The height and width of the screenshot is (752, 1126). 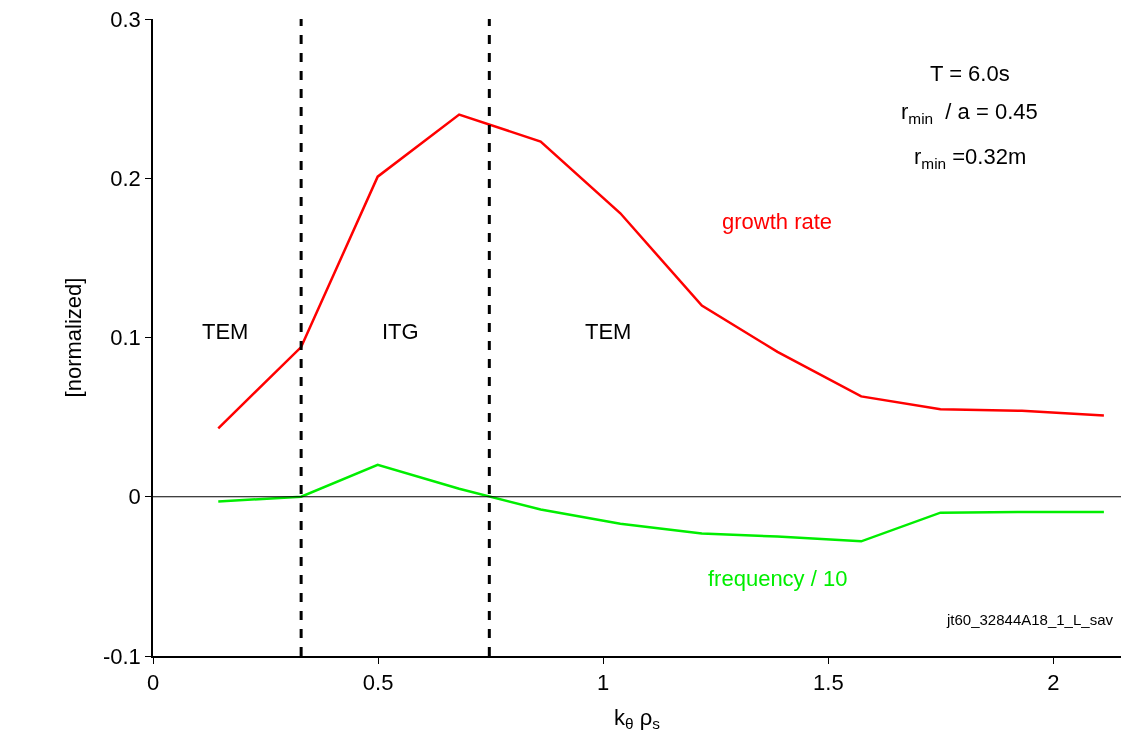 I want to click on y-tick-label: 0.2, so click(x=125, y=178).